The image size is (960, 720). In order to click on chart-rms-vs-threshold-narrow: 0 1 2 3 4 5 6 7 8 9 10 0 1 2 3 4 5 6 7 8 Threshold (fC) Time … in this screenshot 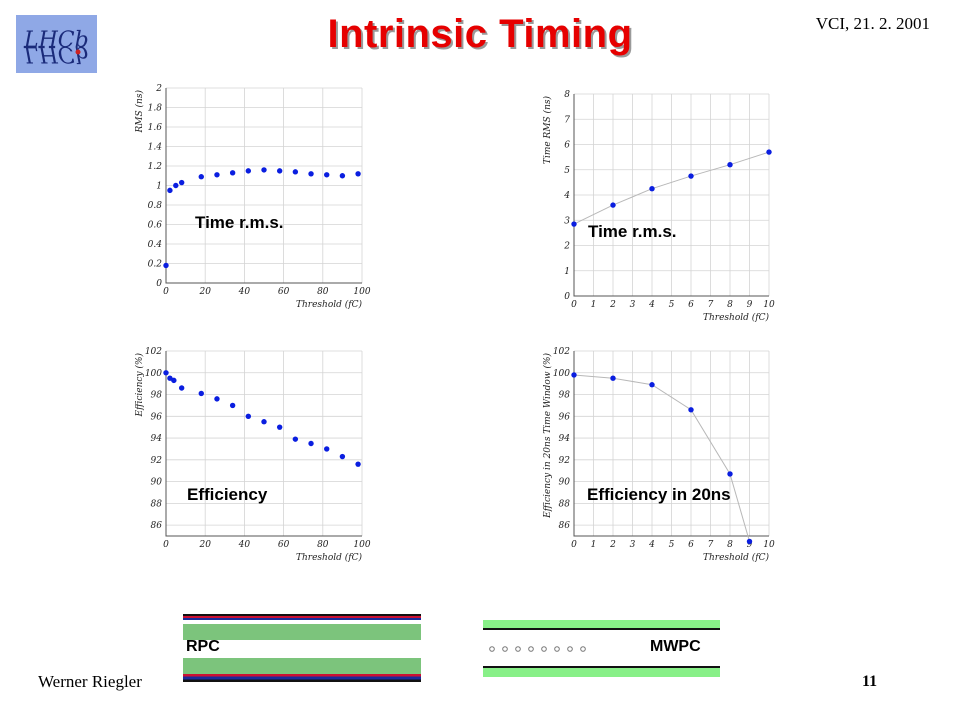, I will do `click(653, 204)`.